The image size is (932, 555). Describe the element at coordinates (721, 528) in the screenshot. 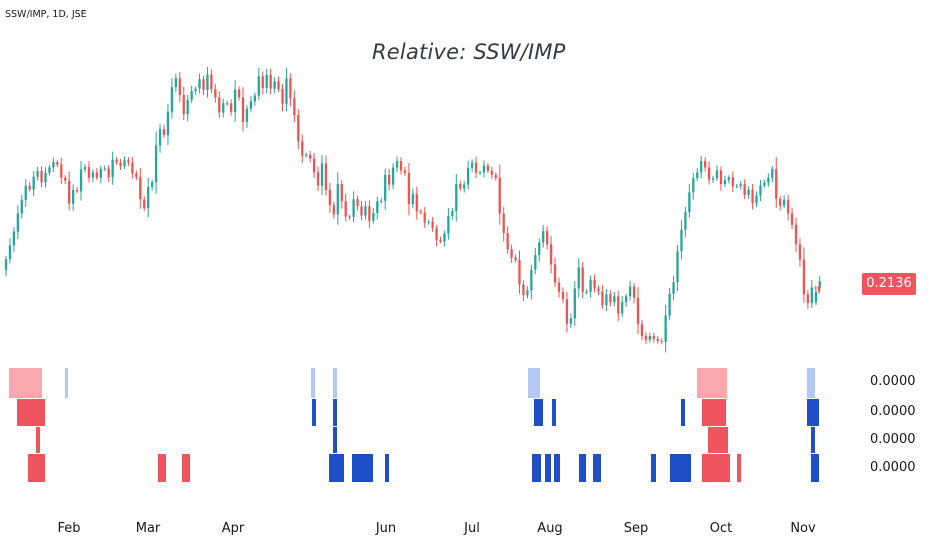

I see `x-tick-oct: Oct` at that location.